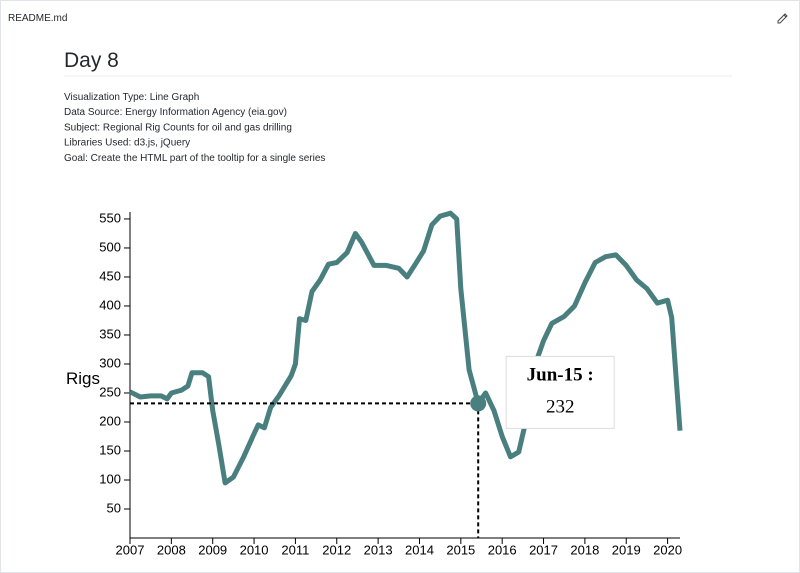  Describe the element at coordinates (110, 478) in the screenshot. I see `y-tick-label: 100` at that location.